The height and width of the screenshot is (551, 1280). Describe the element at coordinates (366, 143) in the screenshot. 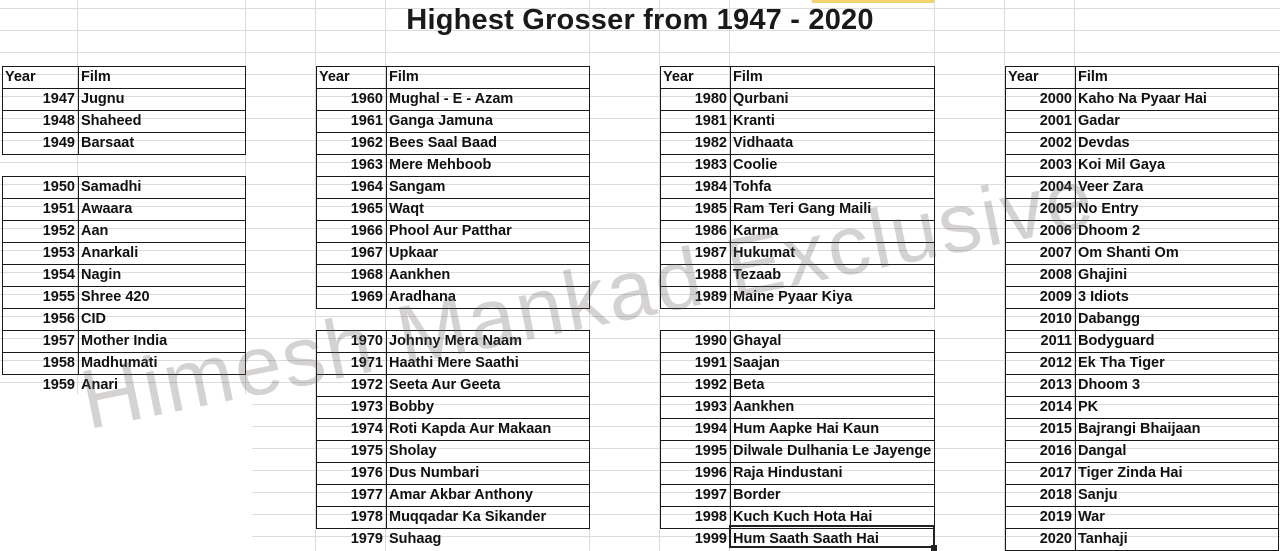

I see `year-cell: 1962` at that location.